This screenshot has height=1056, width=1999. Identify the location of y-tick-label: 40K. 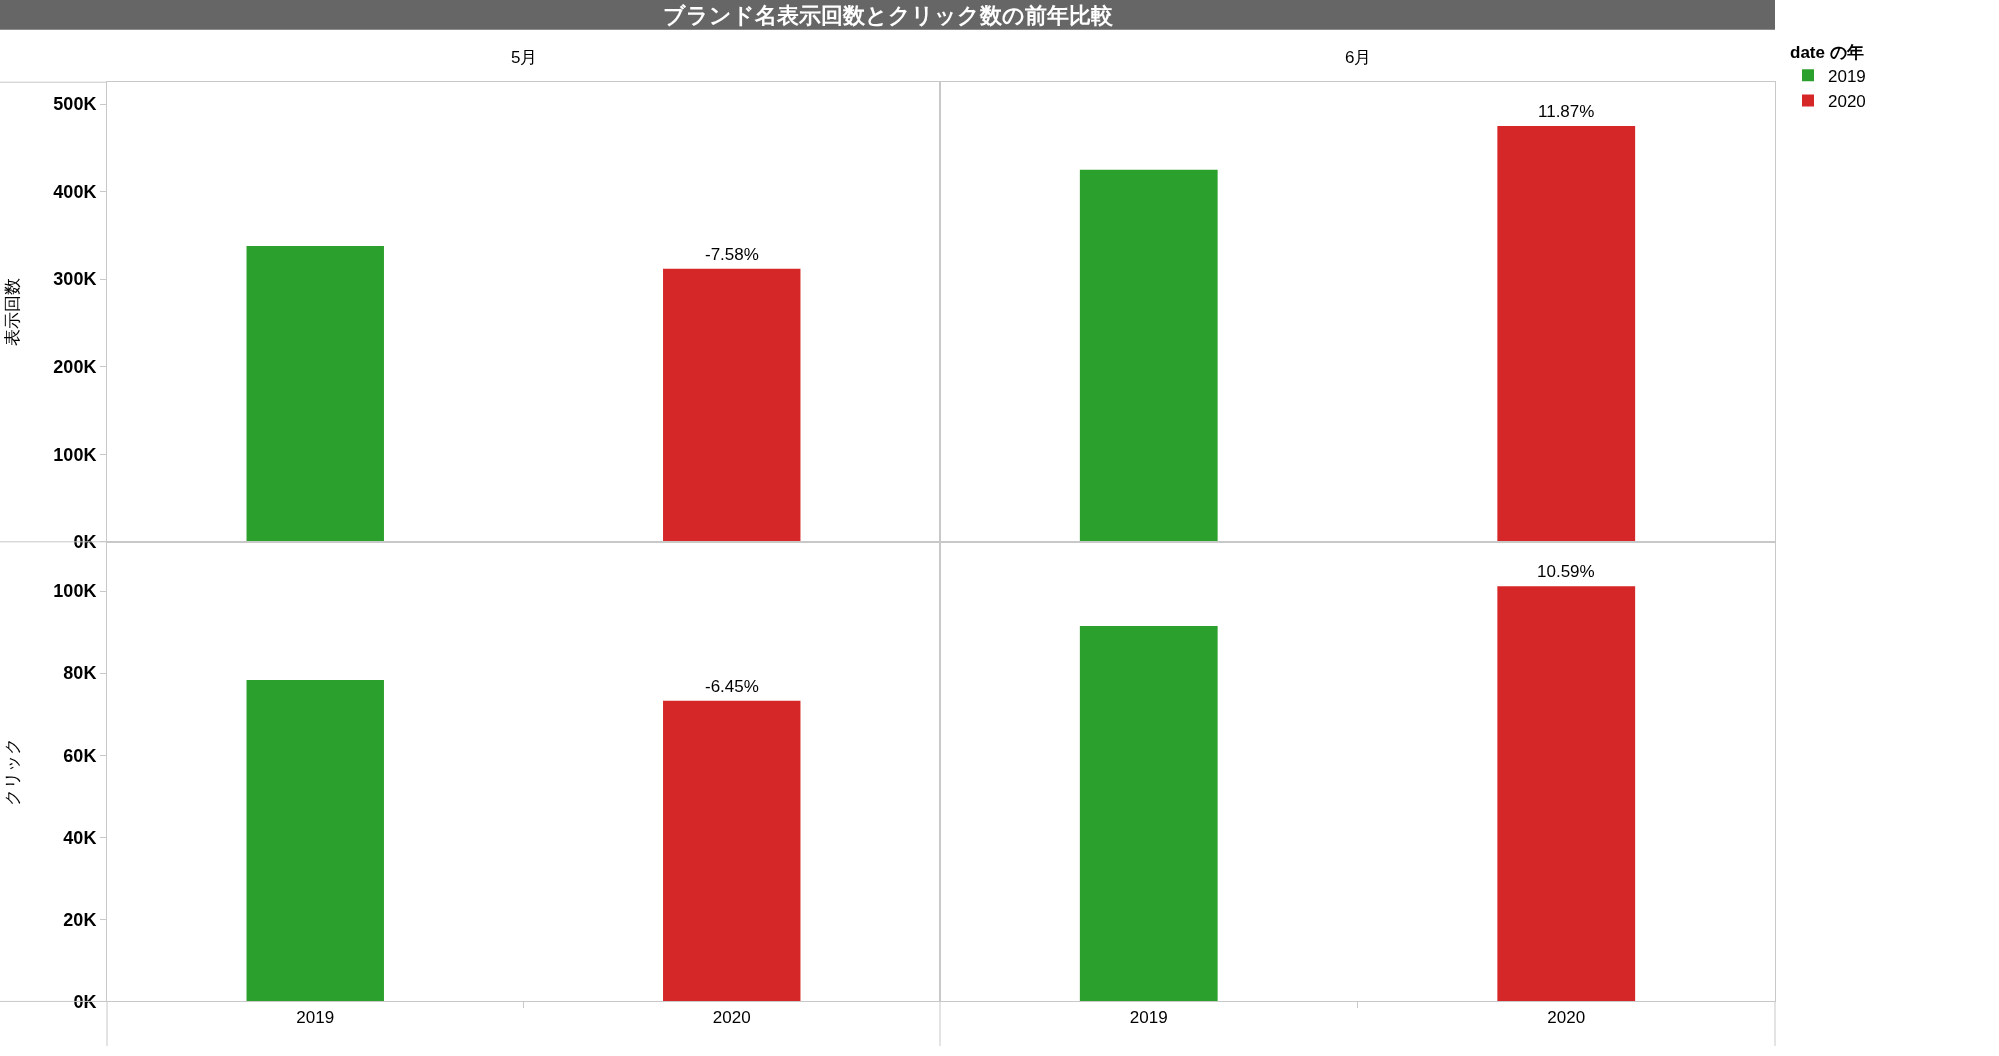
(80, 837).